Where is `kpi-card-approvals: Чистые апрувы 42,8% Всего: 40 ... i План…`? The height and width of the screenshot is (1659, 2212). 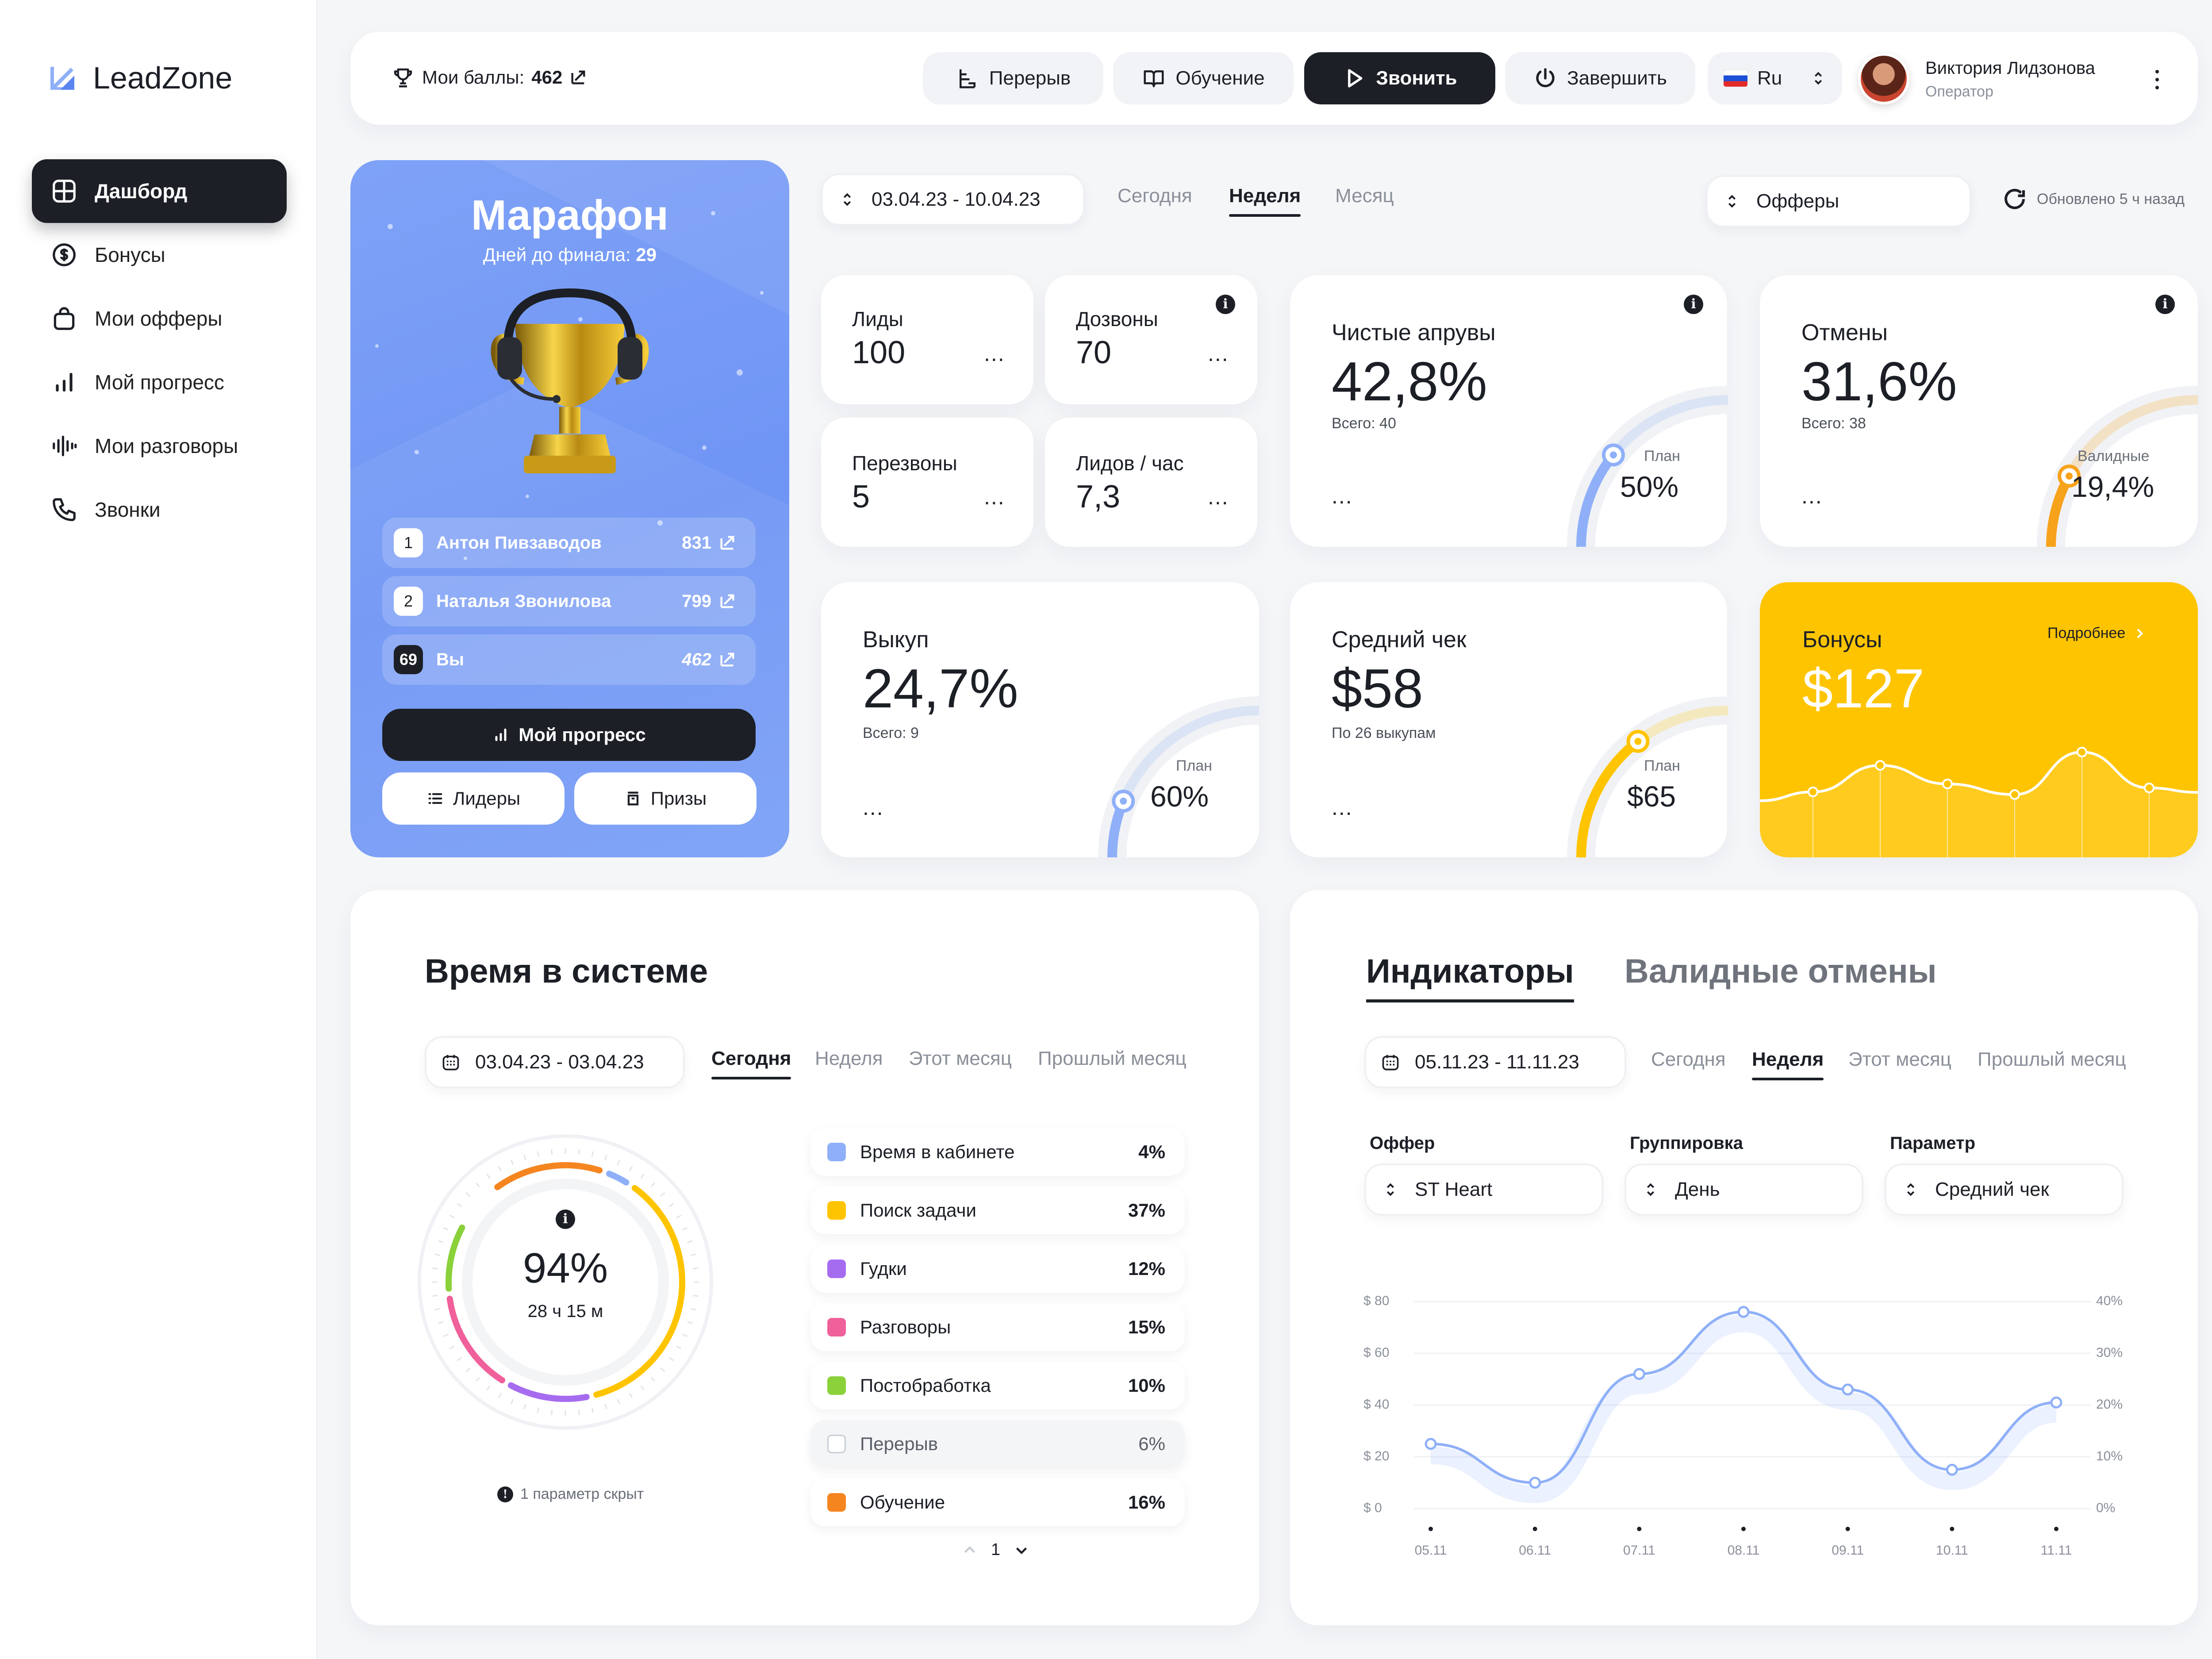
kpi-card-approvals: Чистые апрувы 42,8% Всего: 40 ... i План… is located at coordinates (1509, 411).